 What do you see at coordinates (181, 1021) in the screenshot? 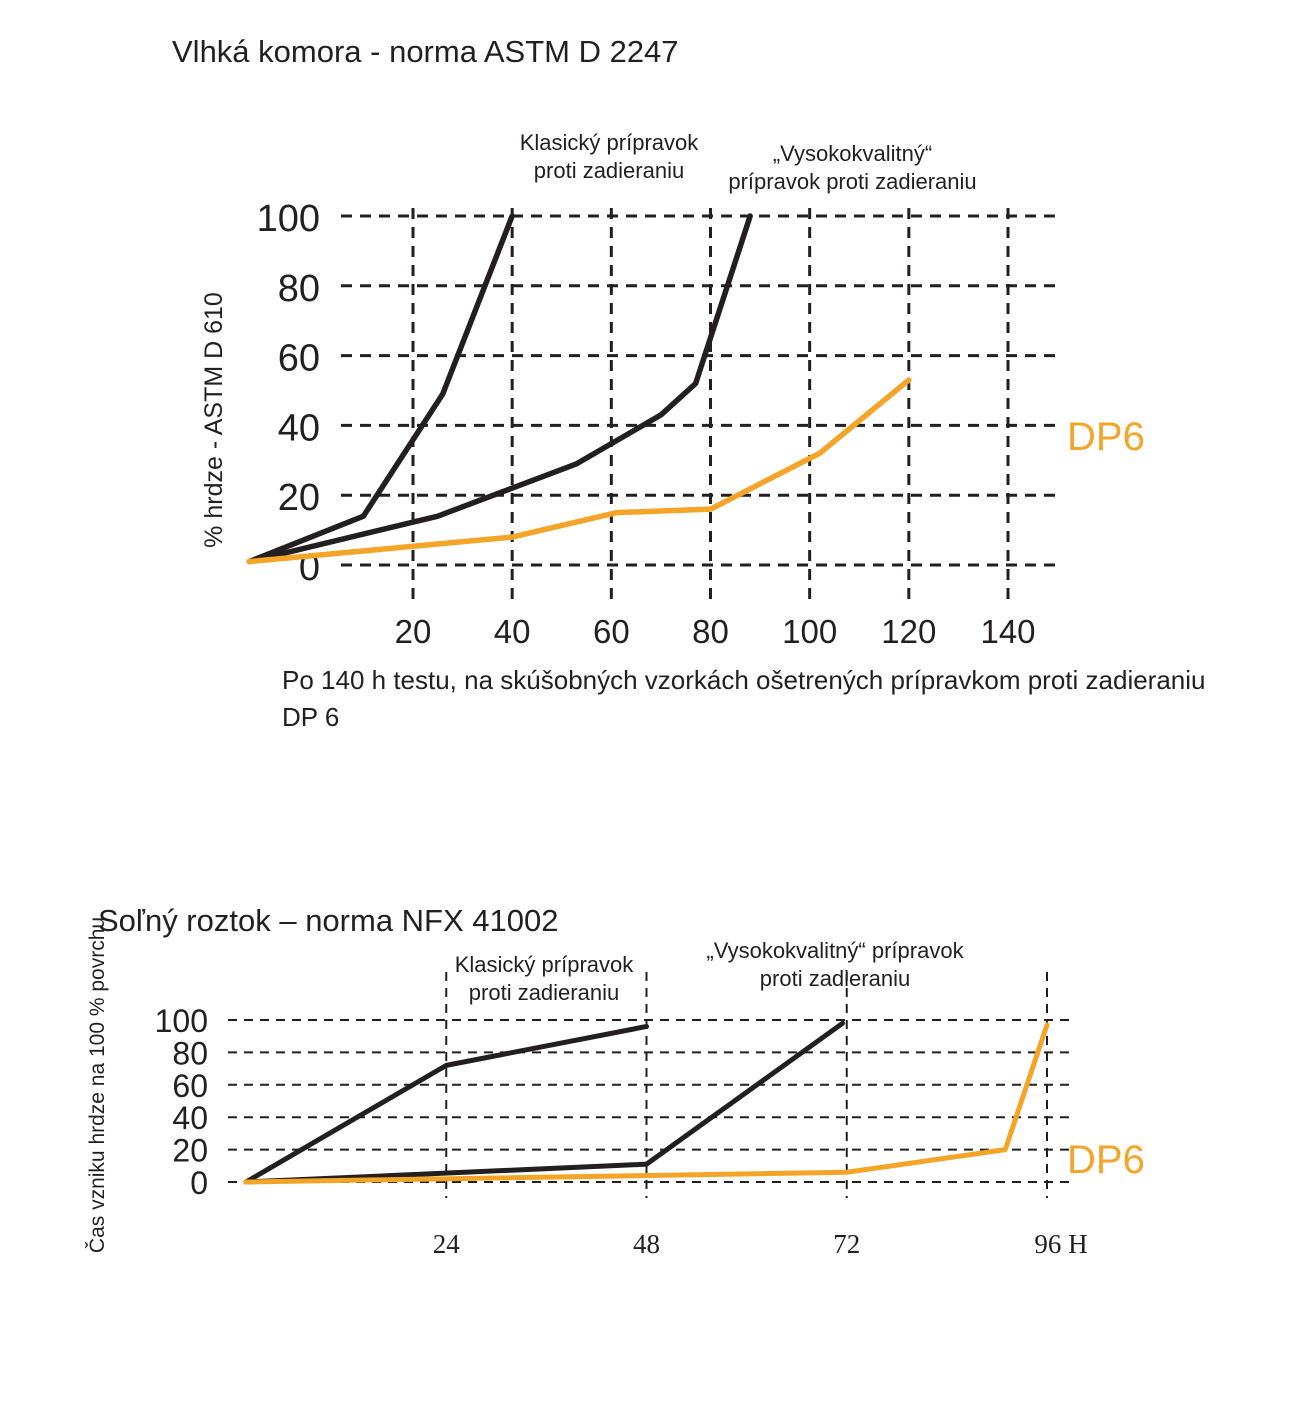
I see `chart2-ytick-100: 100` at bounding box center [181, 1021].